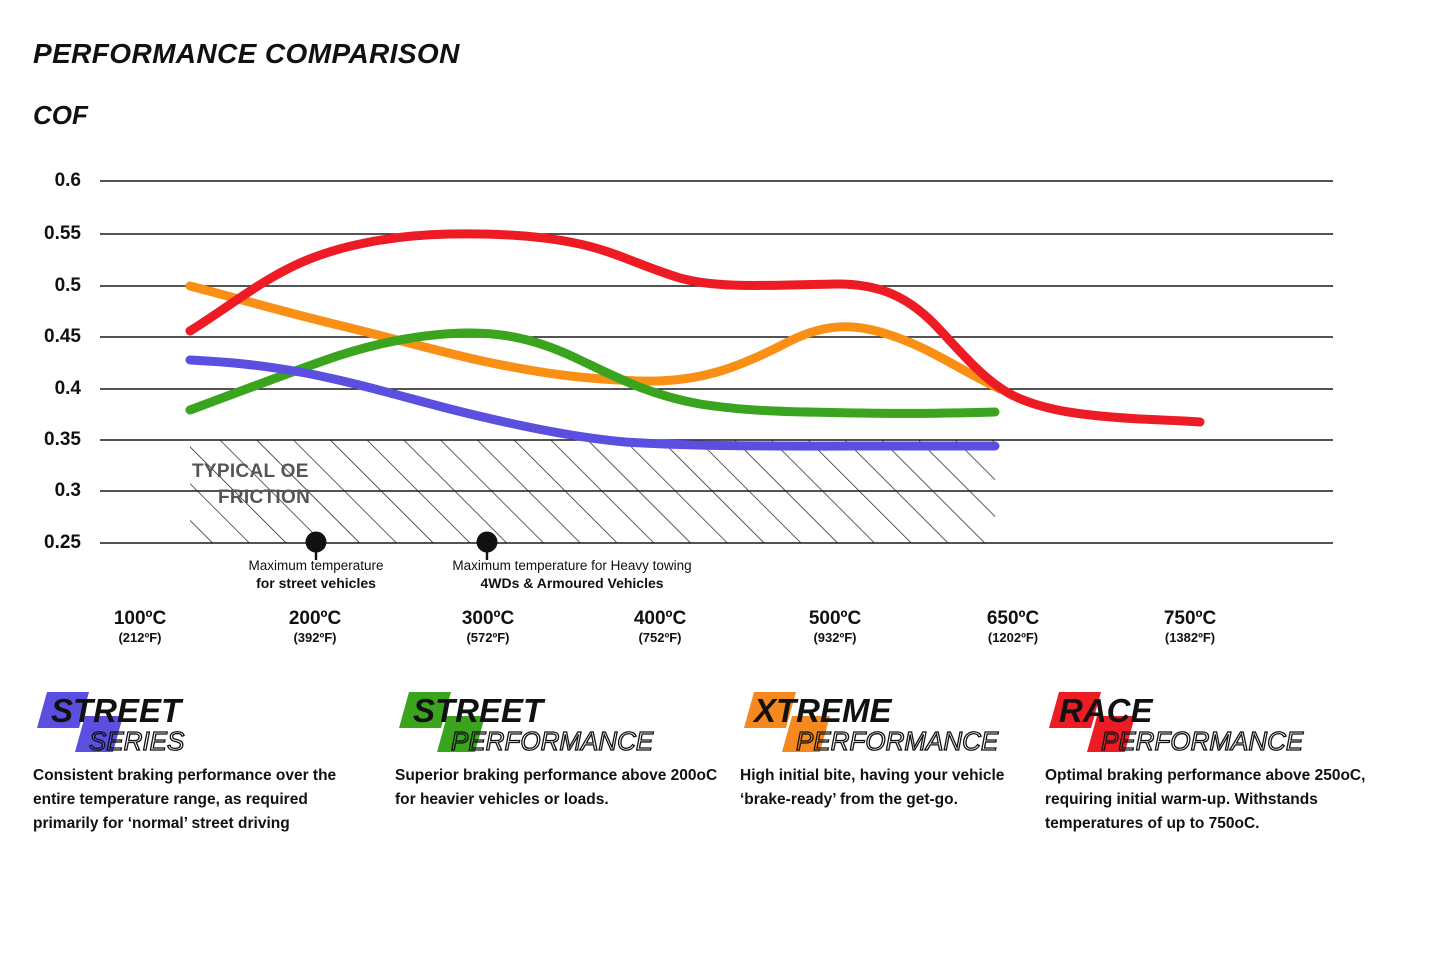  What do you see at coordinates (203, 720) in the screenshot?
I see `logo-street-series: STREET SERIES` at bounding box center [203, 720].